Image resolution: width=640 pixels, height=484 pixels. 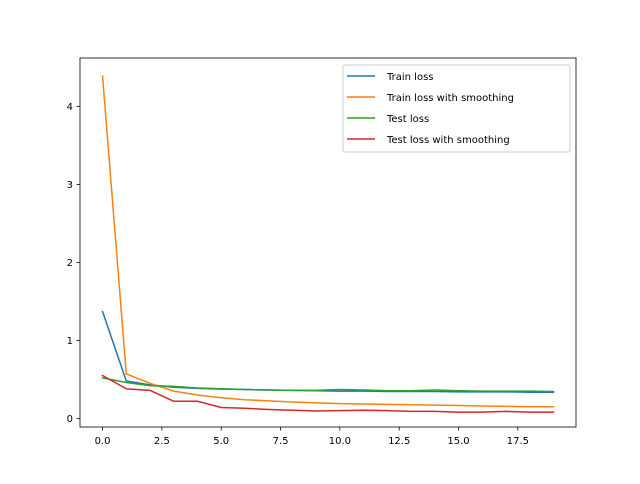 I want to click on x-tick-label: 2.5, so click(x=162, y=441).